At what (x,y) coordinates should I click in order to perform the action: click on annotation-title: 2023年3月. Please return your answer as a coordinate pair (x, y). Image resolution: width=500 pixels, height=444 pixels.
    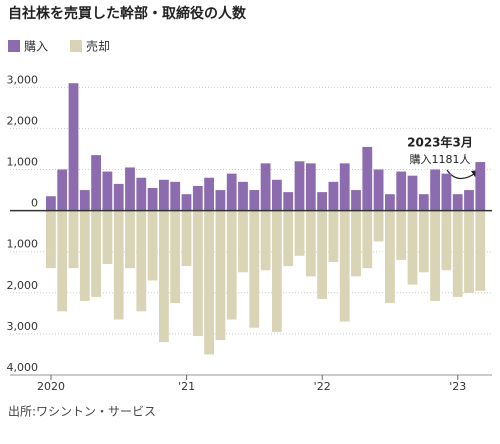
    Looking at the image, I should click on (440, 142).